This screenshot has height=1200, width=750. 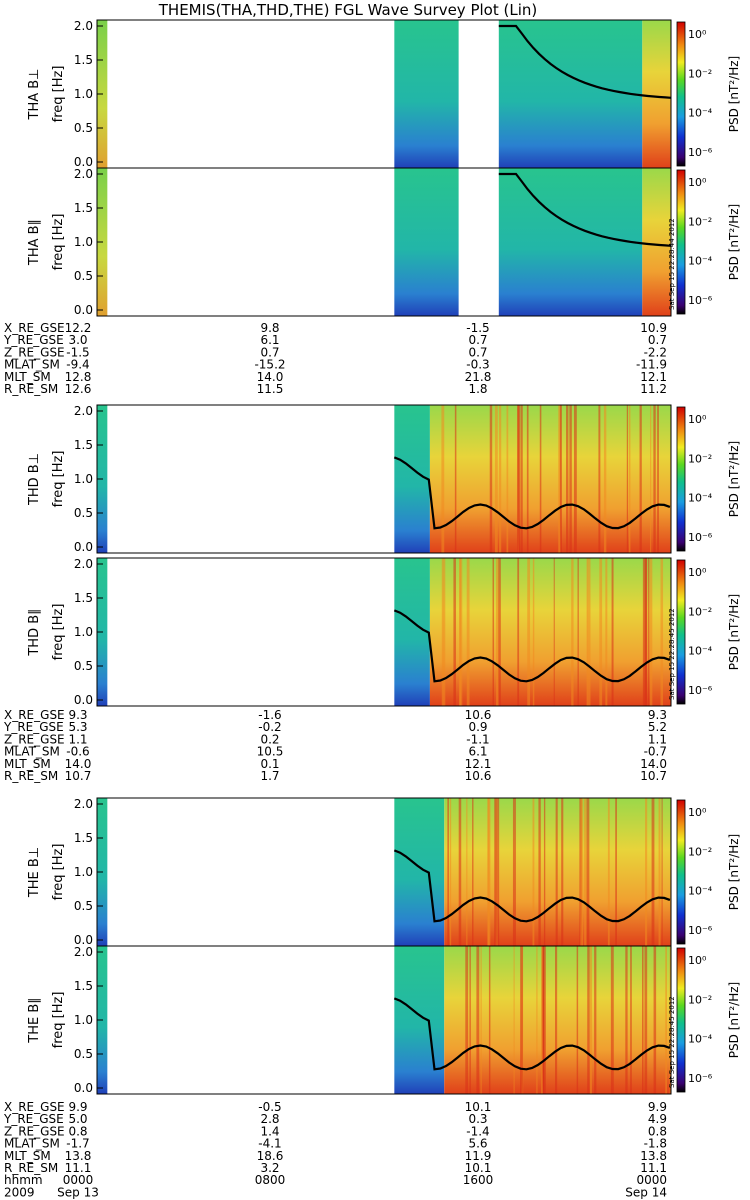 I want to click on ephemeris-value: 21.8, so click(x=478, y=377).